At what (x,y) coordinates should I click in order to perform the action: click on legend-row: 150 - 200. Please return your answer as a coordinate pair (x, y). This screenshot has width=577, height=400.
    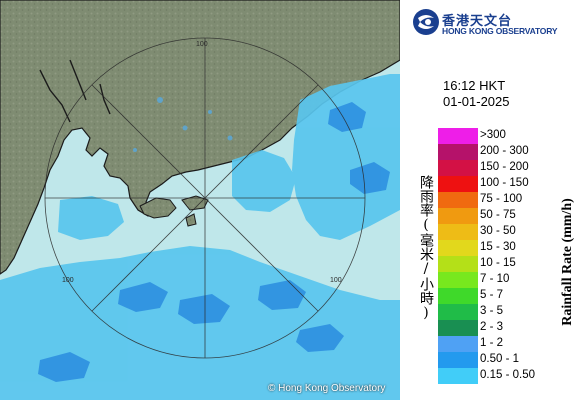
    Looking at the image, I should click on (507, 168).